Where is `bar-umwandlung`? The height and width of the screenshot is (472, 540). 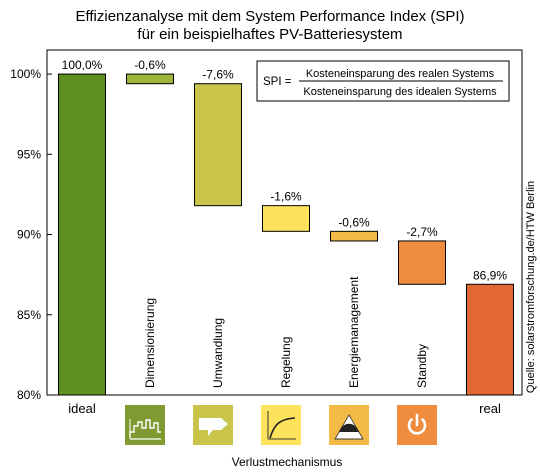 bar-umwandlung is located at coordinates (218, 145).